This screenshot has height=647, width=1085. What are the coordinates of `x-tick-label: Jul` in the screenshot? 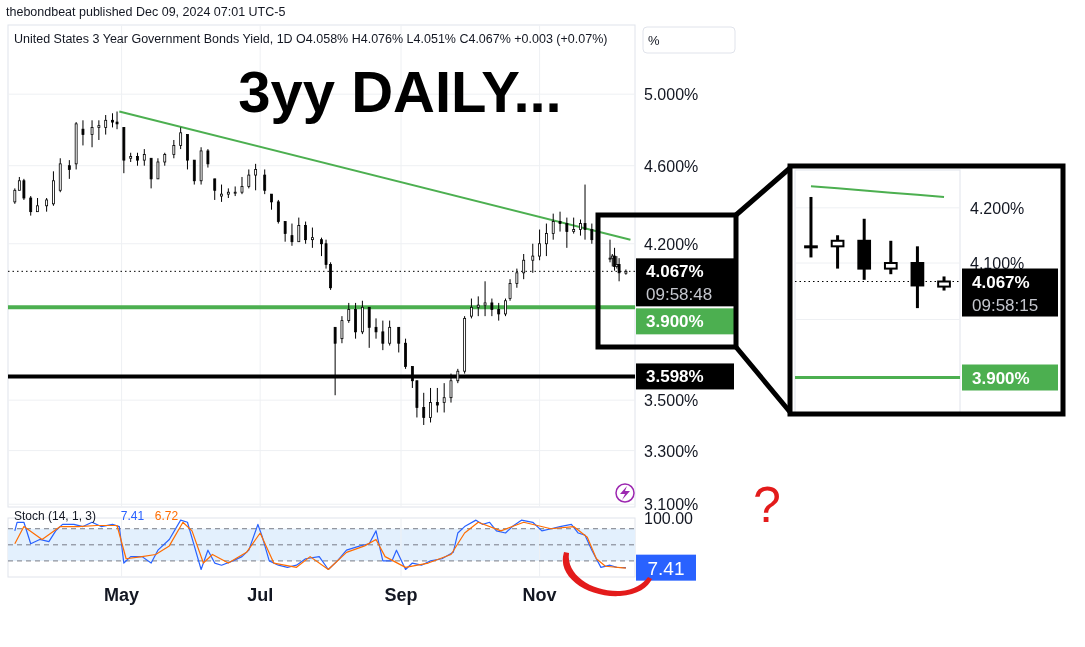 It's located at (260, 595).